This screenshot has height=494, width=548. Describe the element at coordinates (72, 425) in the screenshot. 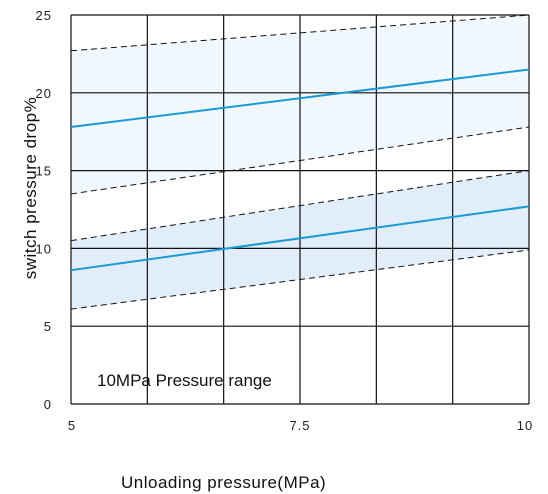

I see `x-tick-label-5: 5` at that location.